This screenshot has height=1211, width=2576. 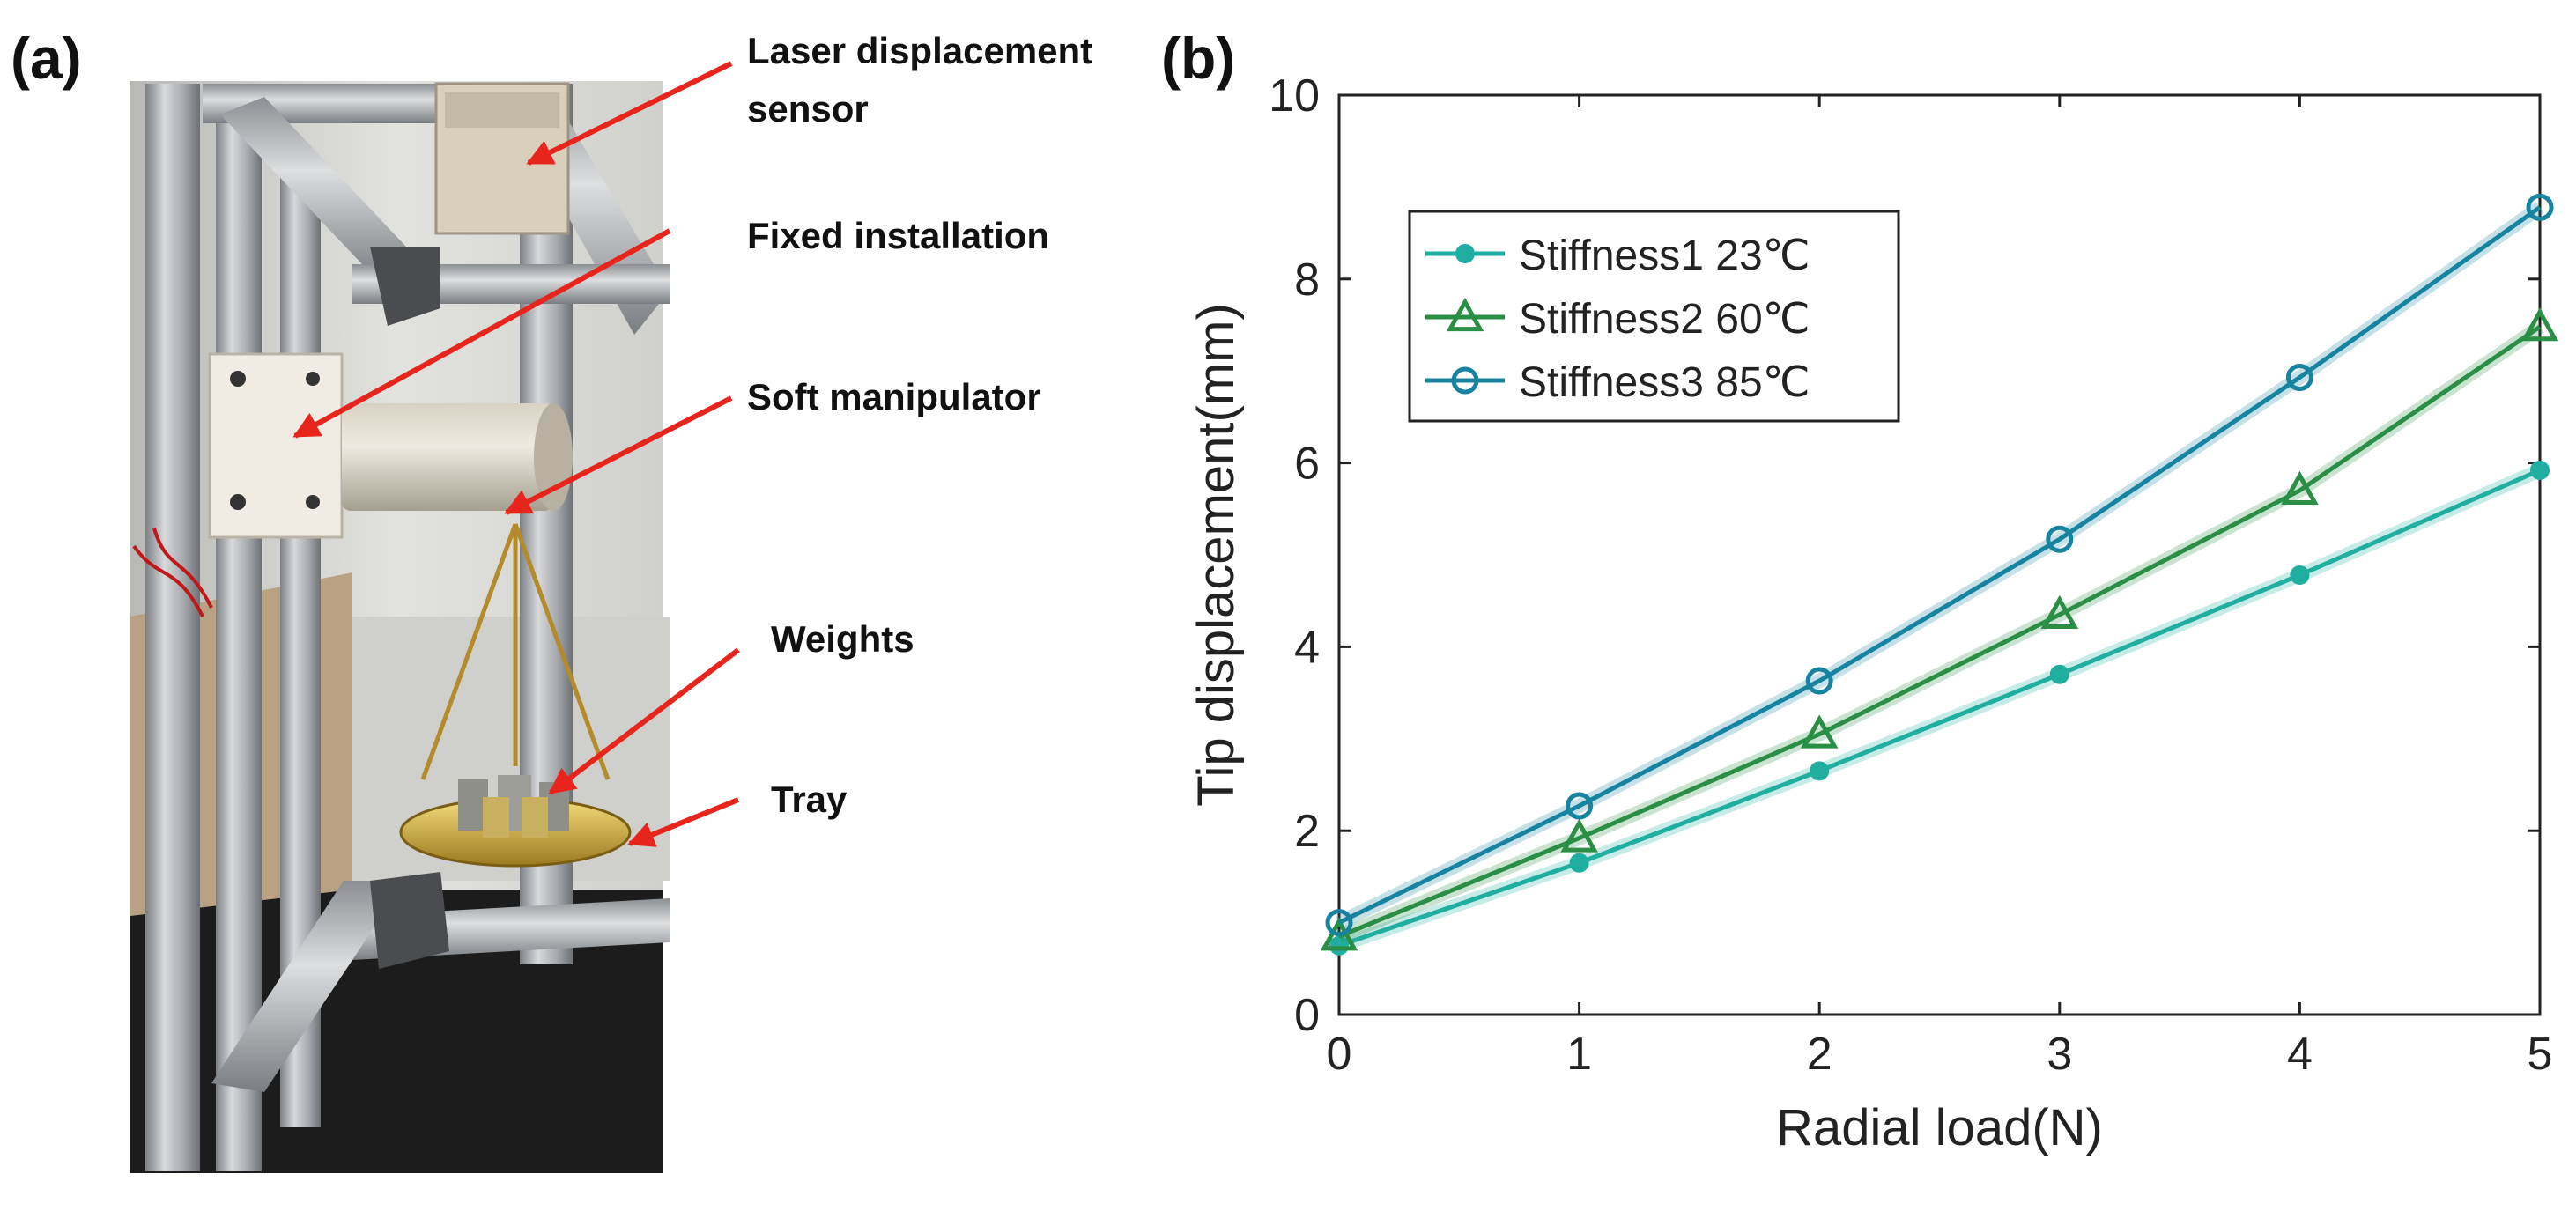 I want to click on x-tick-label: 1, so click(x=1579, y=1054).